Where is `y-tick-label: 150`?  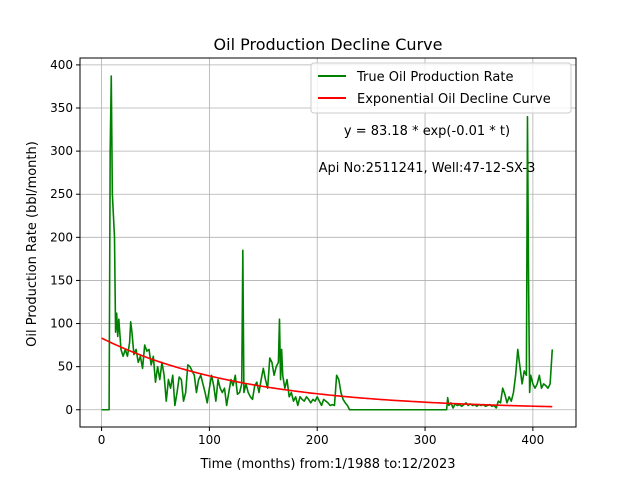 y-tick-label: 150 is located at coordinates (61, 280).